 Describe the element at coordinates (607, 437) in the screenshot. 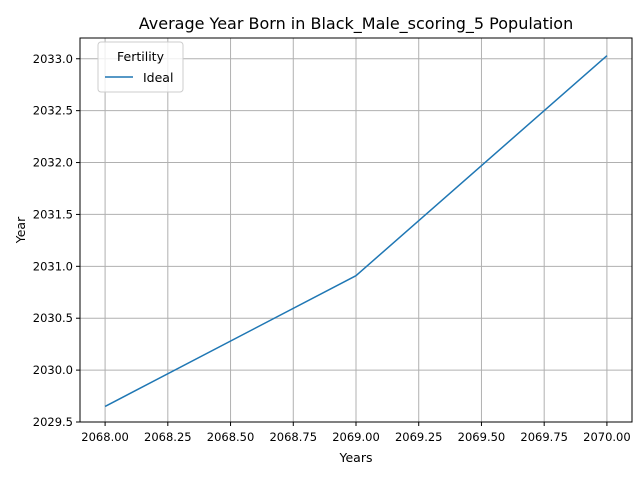

I see `x-tick-label: 2070.00` at that location.